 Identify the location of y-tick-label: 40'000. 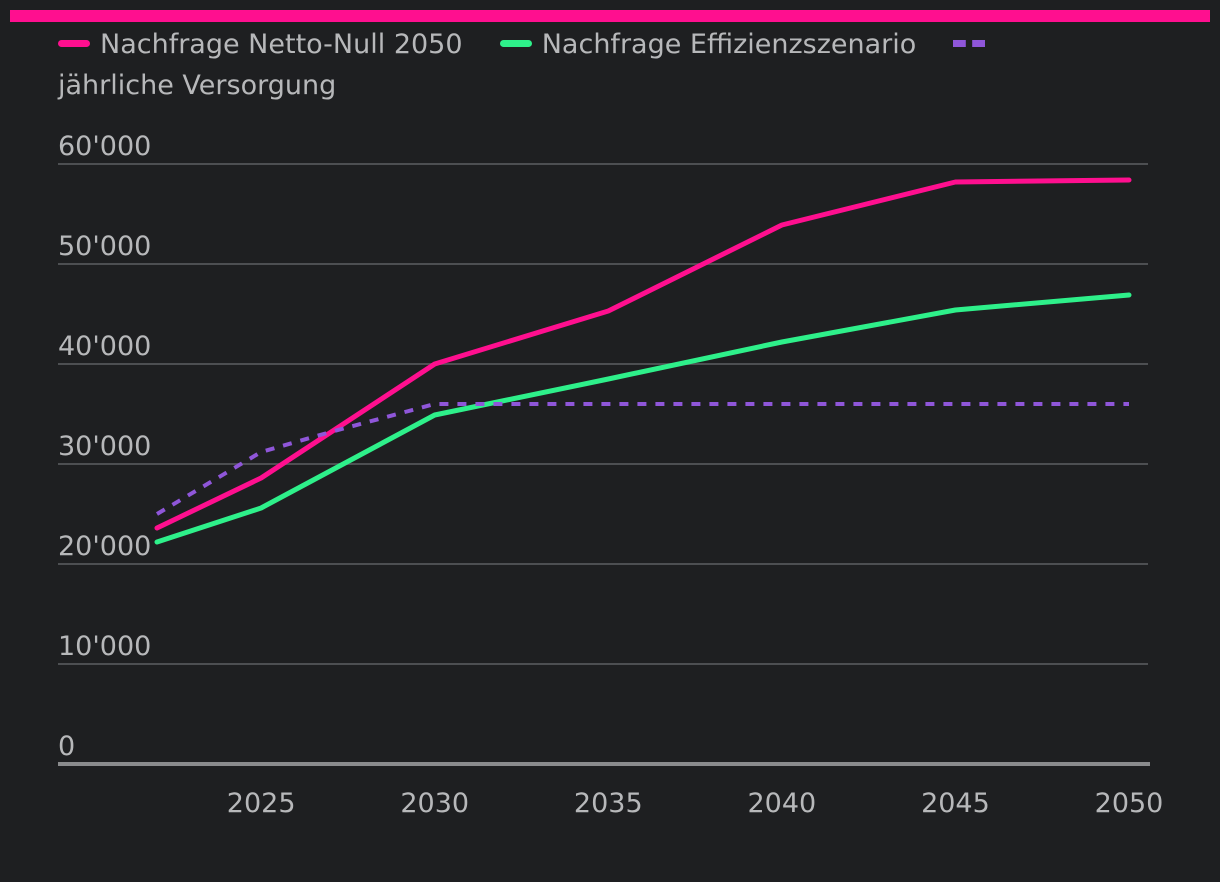
(104, 346).